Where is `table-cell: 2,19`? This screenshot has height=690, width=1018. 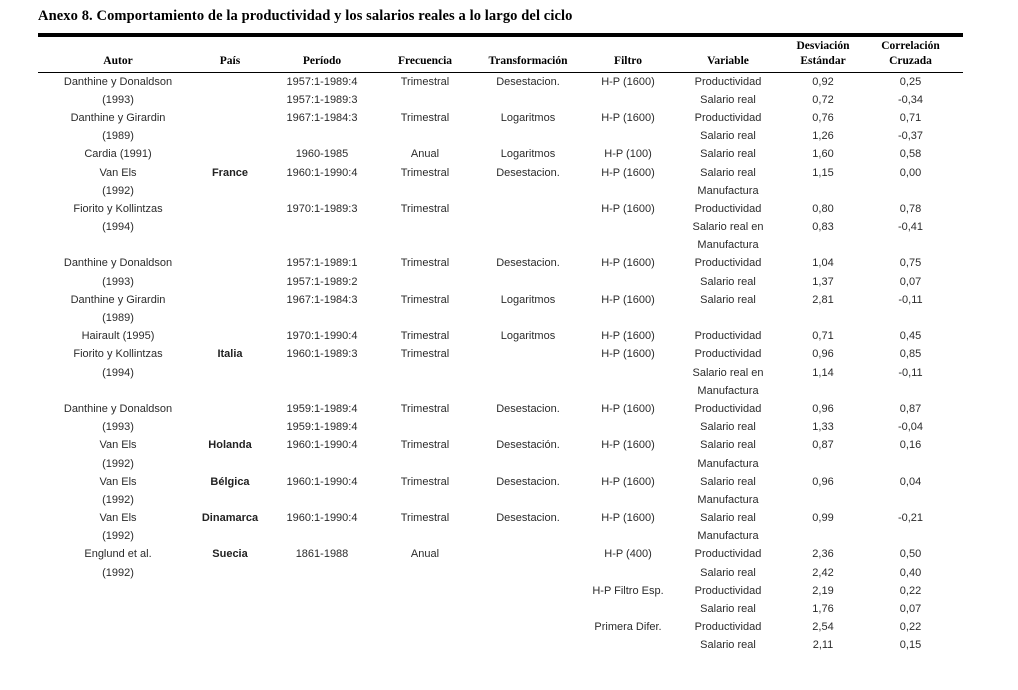
table-cell: 2,19 is located at coordinates (823, 590).